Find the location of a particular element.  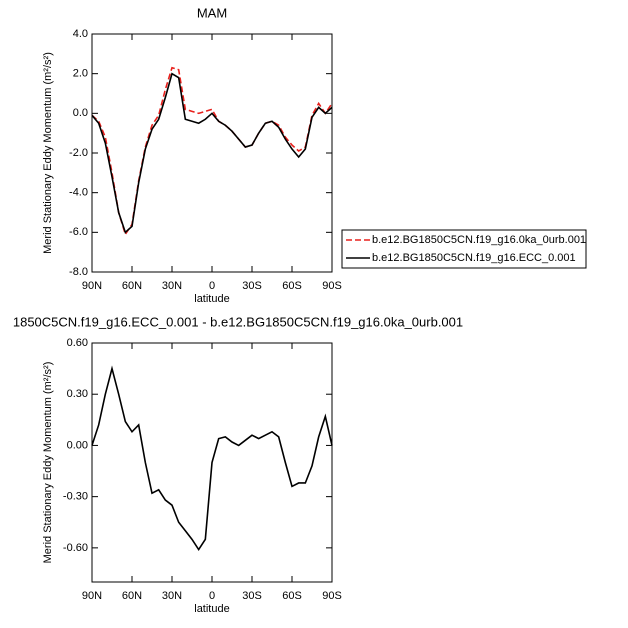

legend-label: b.e12.BG1850C5CN.f19_g16.0ka_0urb.001 is located at coordinates (479, 240).